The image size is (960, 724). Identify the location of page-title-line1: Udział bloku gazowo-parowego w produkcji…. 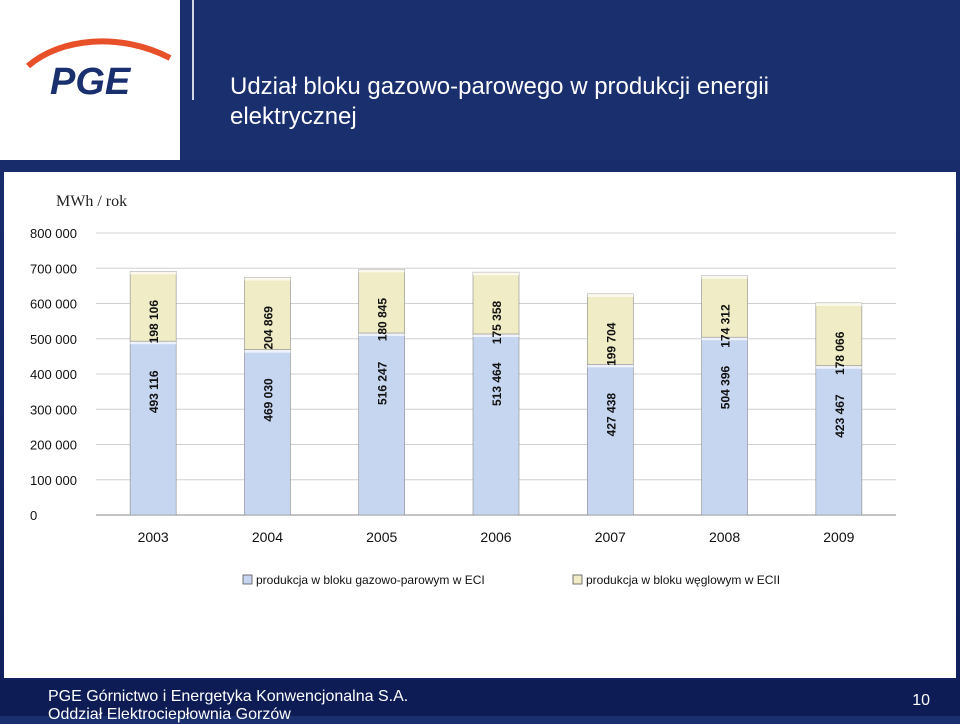
(499, 86).